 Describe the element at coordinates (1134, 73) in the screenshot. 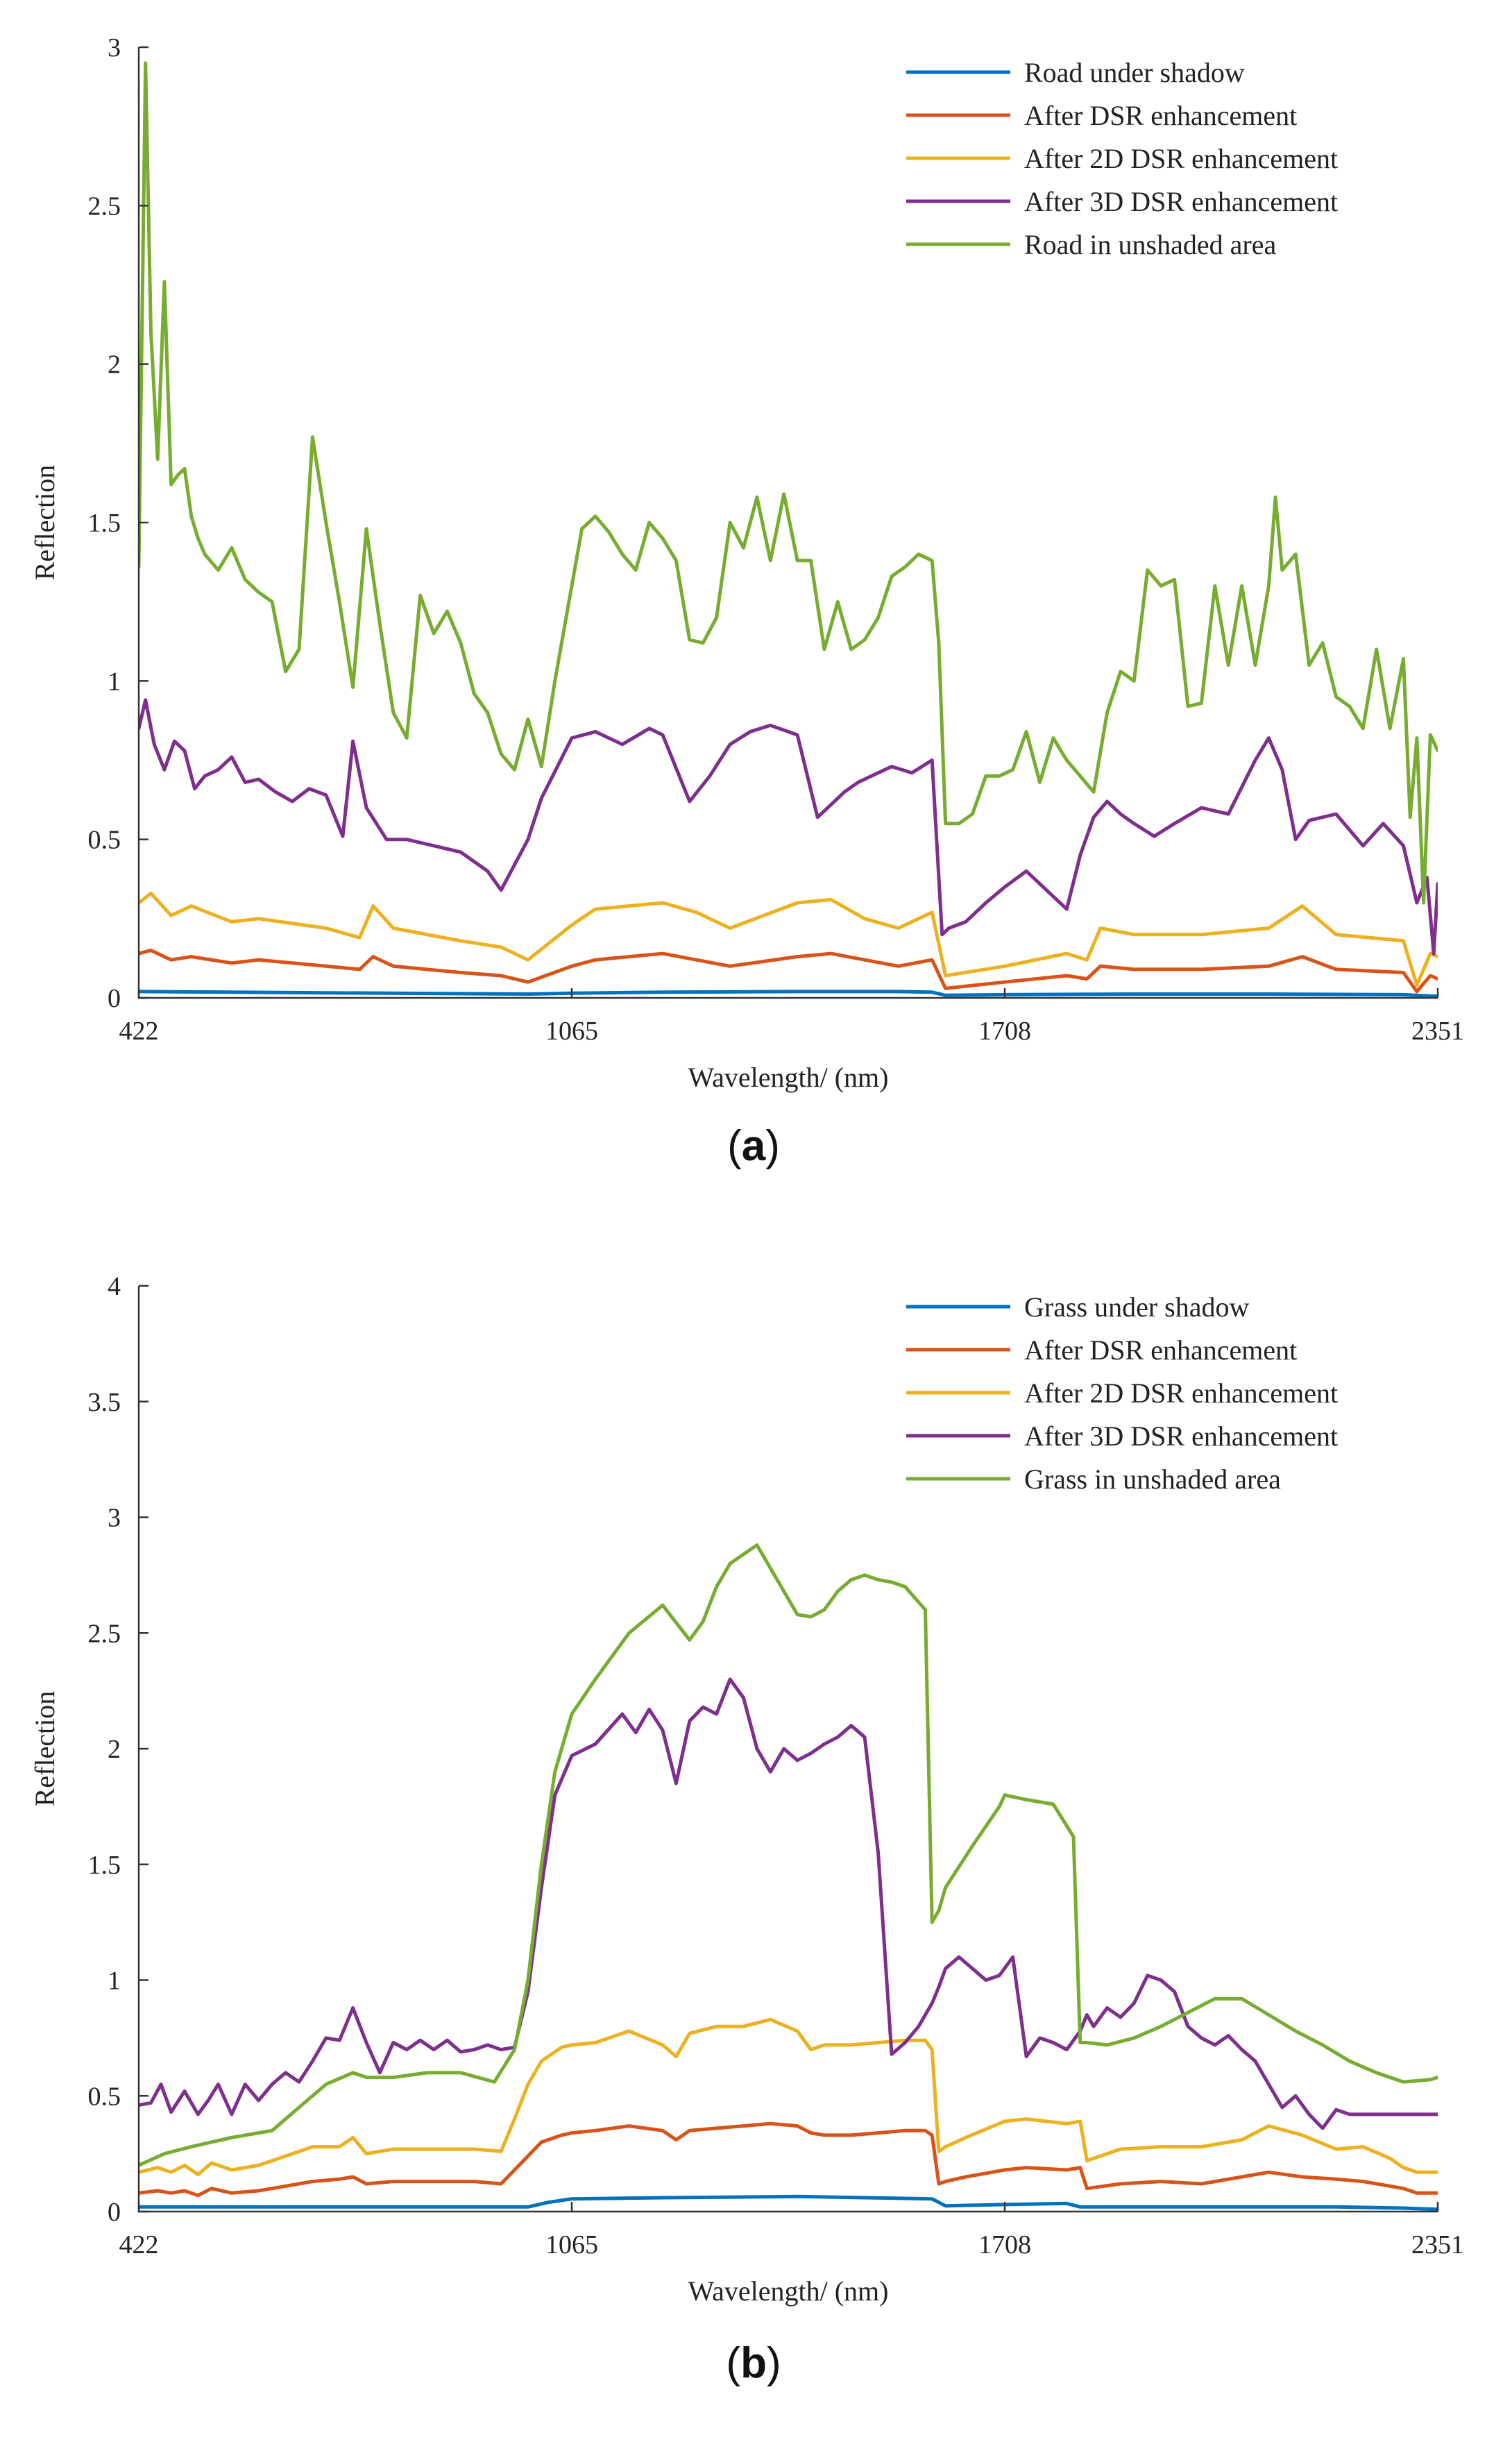

I see `legend-label: Road under shadow` at that location.